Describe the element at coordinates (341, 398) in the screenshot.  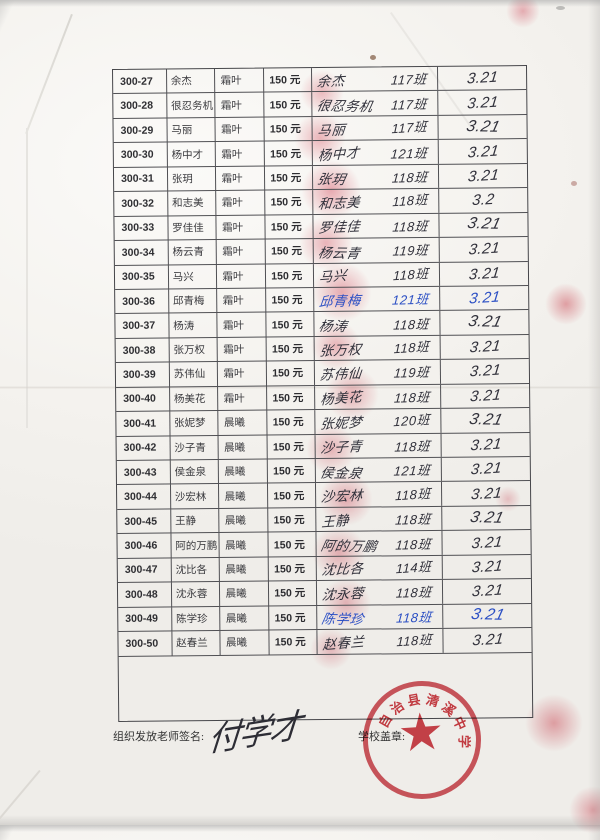
I see `handwritten-name: 杨美花` at that location.